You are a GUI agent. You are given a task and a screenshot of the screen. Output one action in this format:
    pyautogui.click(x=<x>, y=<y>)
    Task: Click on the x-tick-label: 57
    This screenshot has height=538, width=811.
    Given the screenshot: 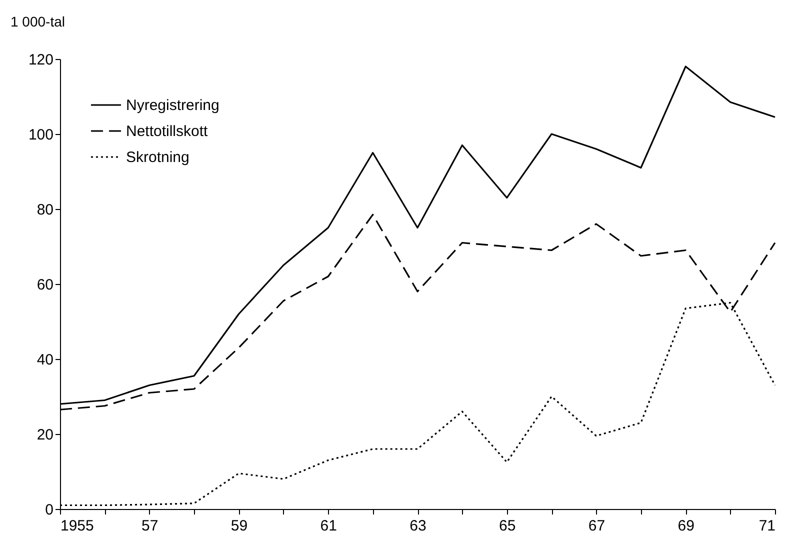 What is the action you would take?
    pyautogui.click(x=150, y=526)
    